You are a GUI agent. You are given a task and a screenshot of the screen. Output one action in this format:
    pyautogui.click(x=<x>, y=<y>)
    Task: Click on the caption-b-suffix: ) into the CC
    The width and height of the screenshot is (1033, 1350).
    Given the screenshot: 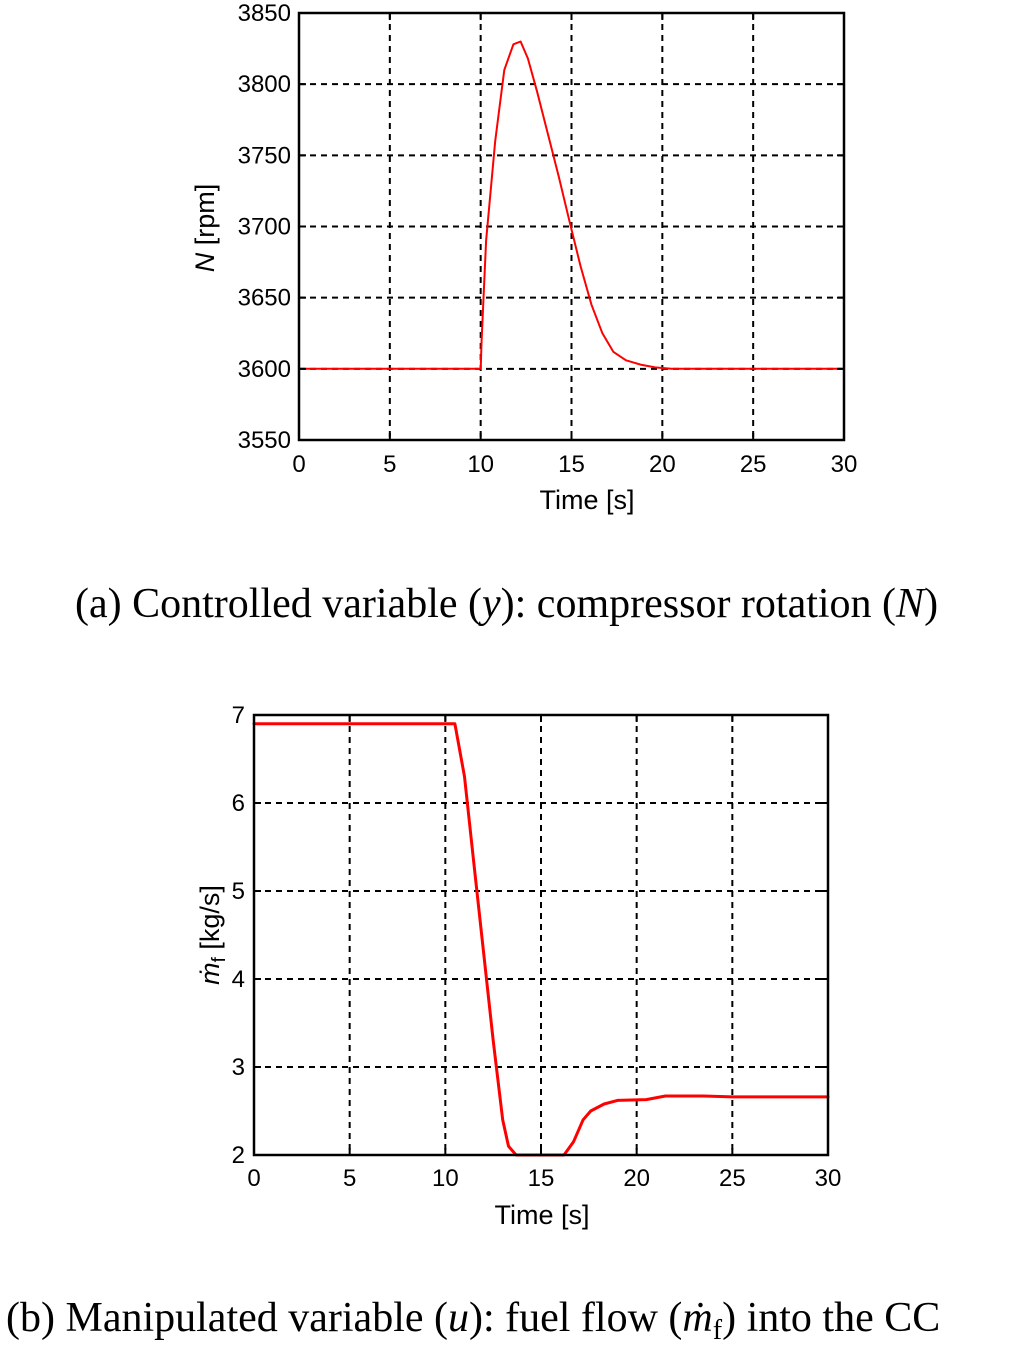 What is the action you would take?
    pyautogui.click(x=831, y=1318)
    